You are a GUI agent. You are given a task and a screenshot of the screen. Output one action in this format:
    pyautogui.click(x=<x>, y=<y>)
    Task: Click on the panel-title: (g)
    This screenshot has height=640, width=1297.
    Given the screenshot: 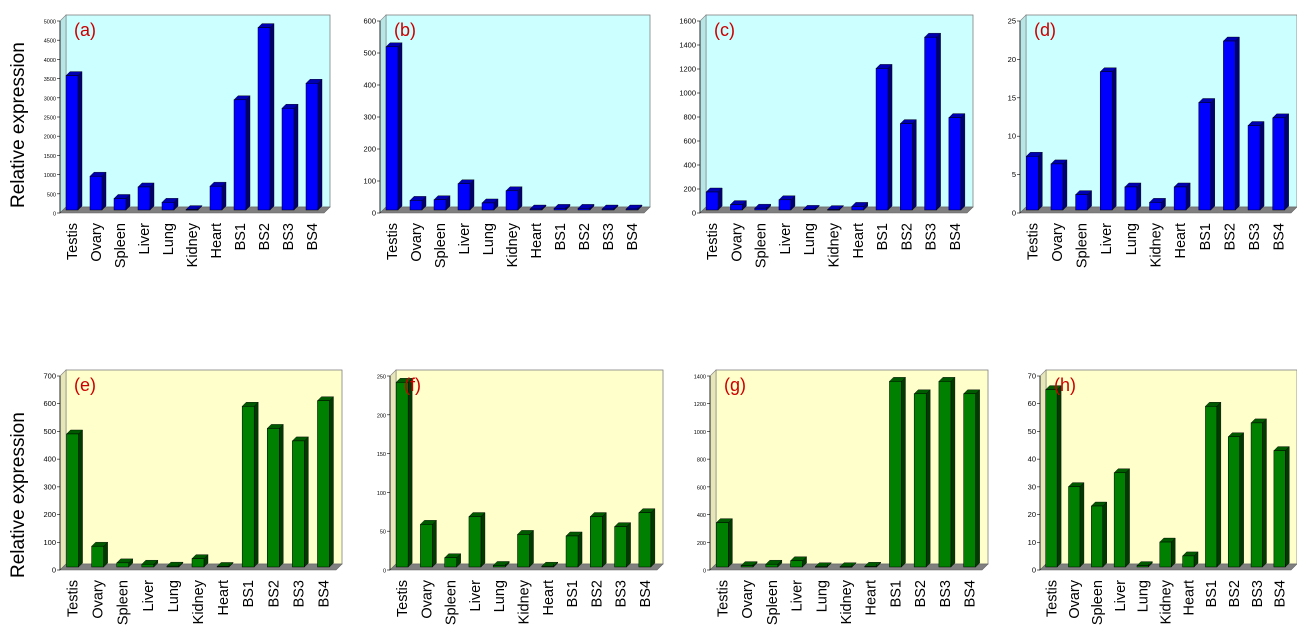 What is the action you would take?
    pyautogui.click(x=735, y=385)
    